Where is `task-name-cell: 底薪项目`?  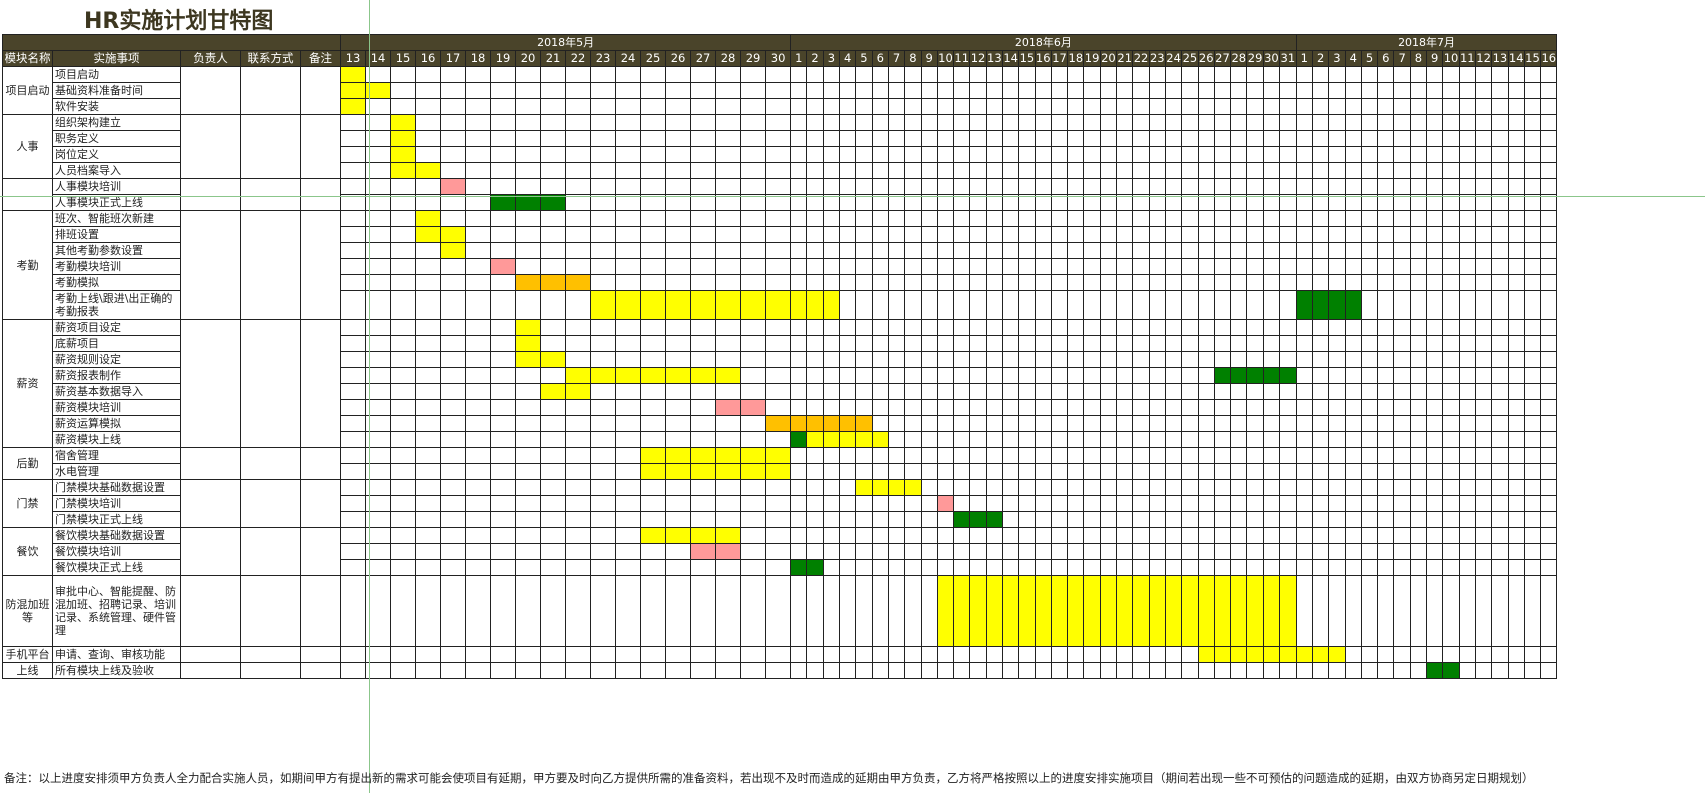
task-name-cell: 底薪项目 is located at coordinates (116, 343).